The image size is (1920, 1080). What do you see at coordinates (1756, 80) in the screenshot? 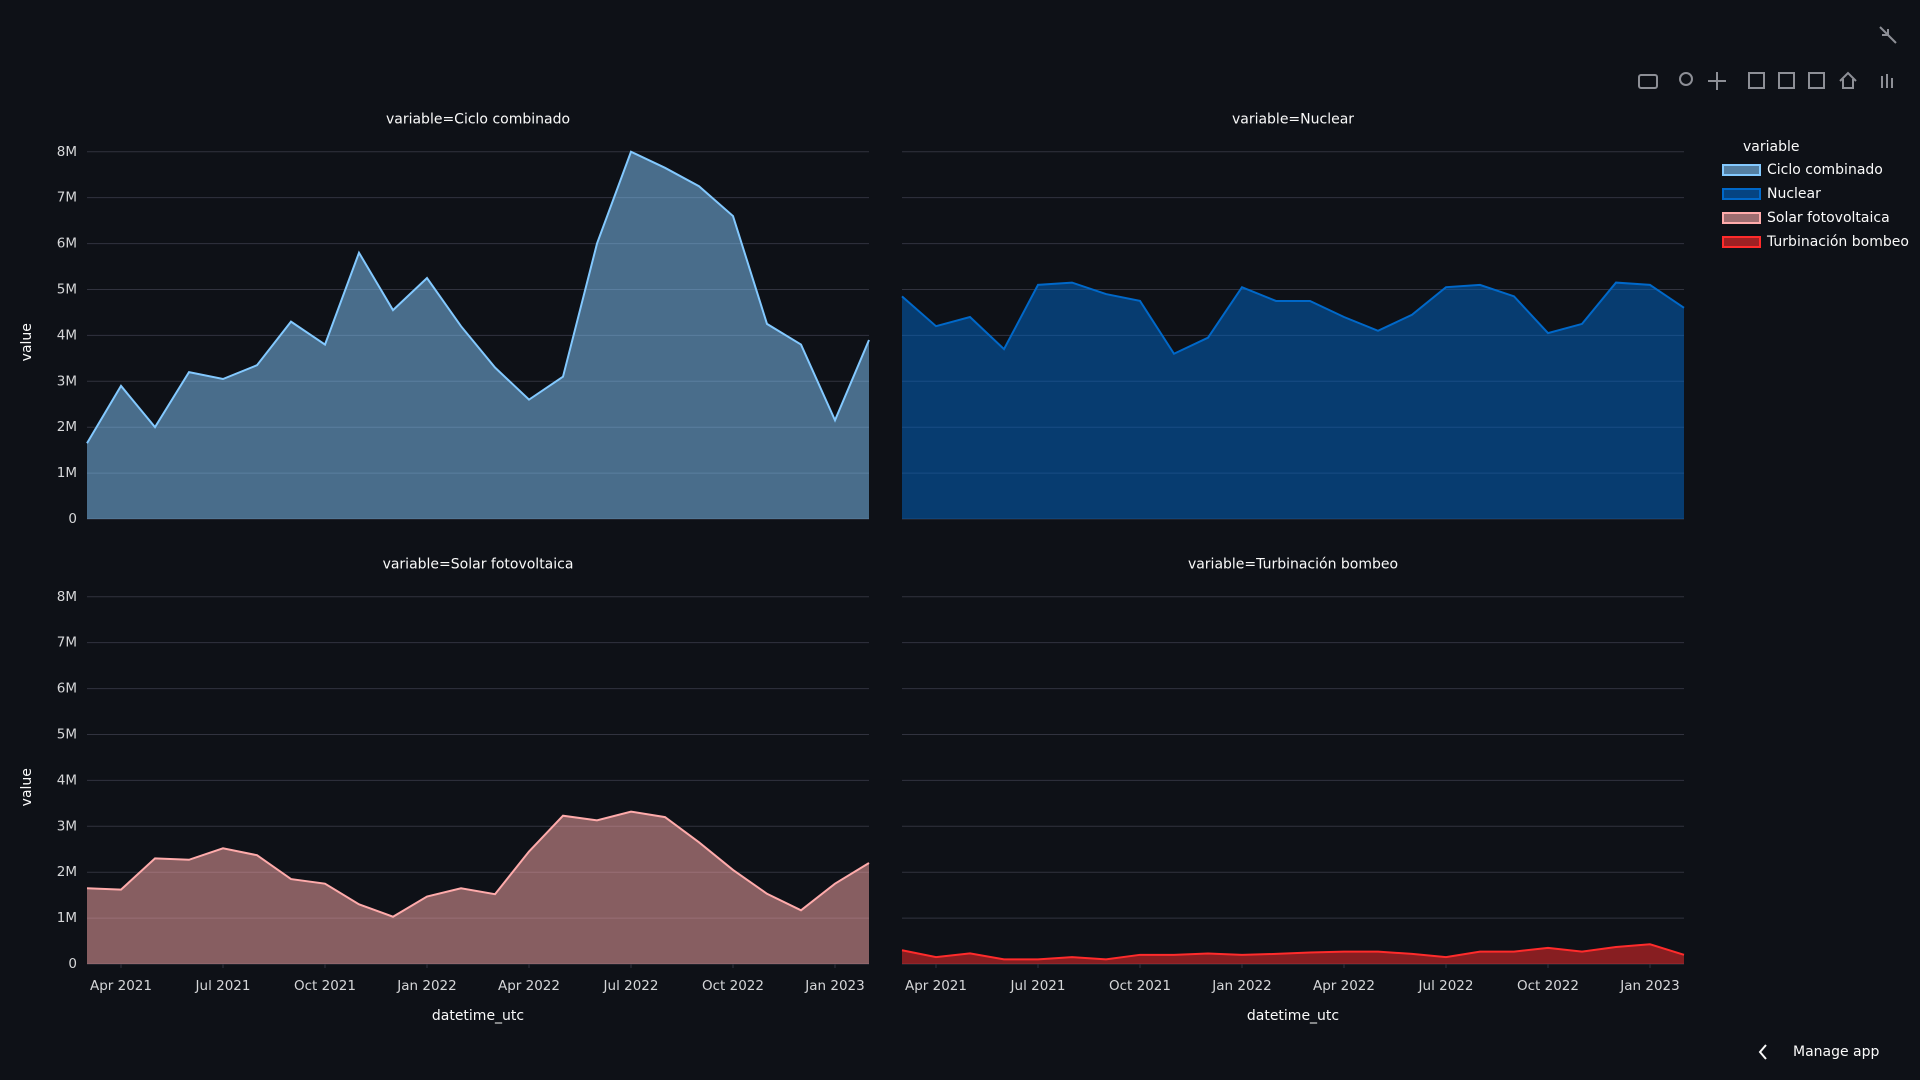
I see `zoom-in-icon` at bounding box center [1756, 80].